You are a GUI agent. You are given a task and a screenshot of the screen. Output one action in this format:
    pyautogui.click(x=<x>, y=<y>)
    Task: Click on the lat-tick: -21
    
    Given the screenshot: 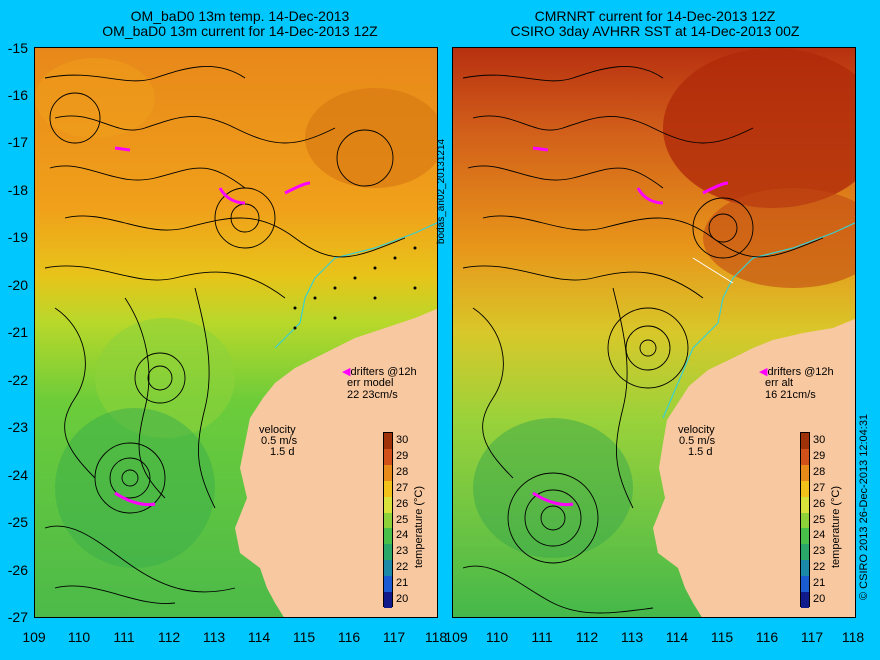 What is the action you would take?
    pyautogui.click(x=17, y=332)
    